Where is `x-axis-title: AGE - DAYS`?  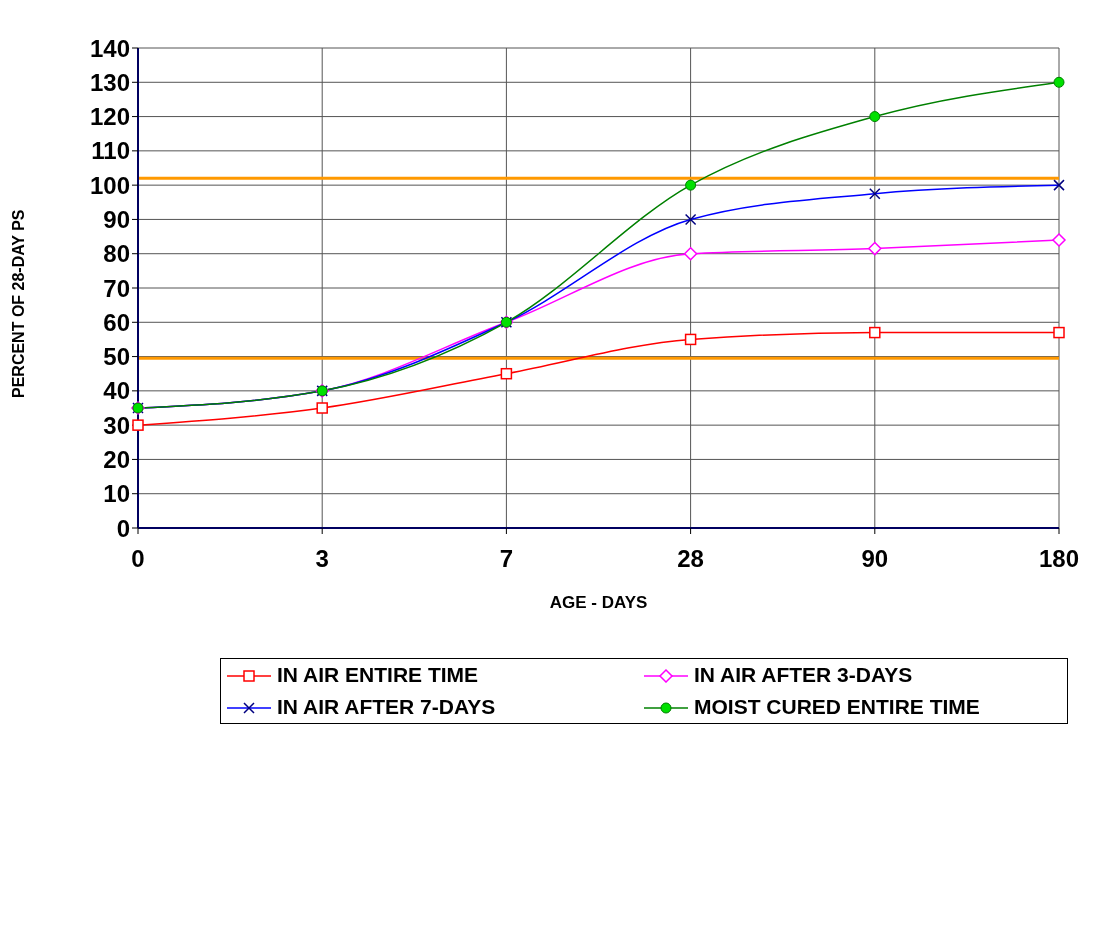 x-axis-title: AGE - DAYS is located at coordinates (598, 602).